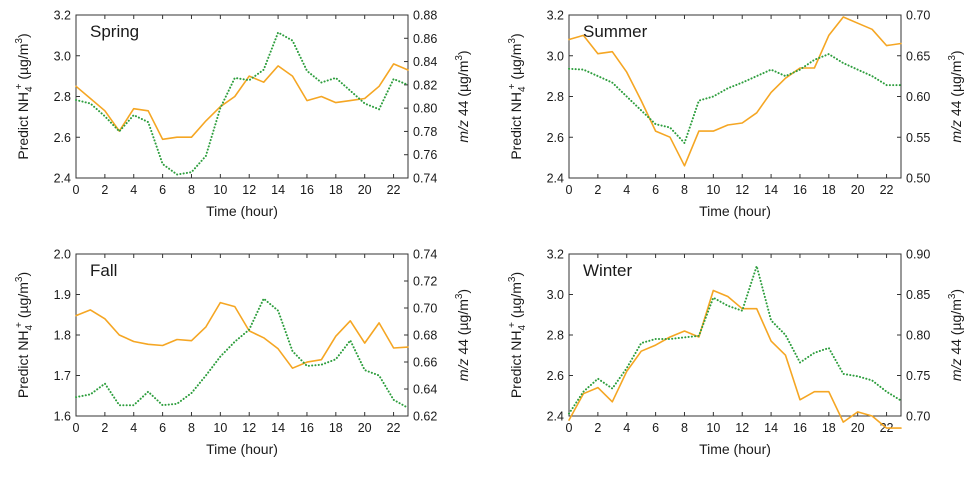 This screenshot has height=481, width=980. I want to click on y-left-tick-label: 3.0, so click(62, 56).